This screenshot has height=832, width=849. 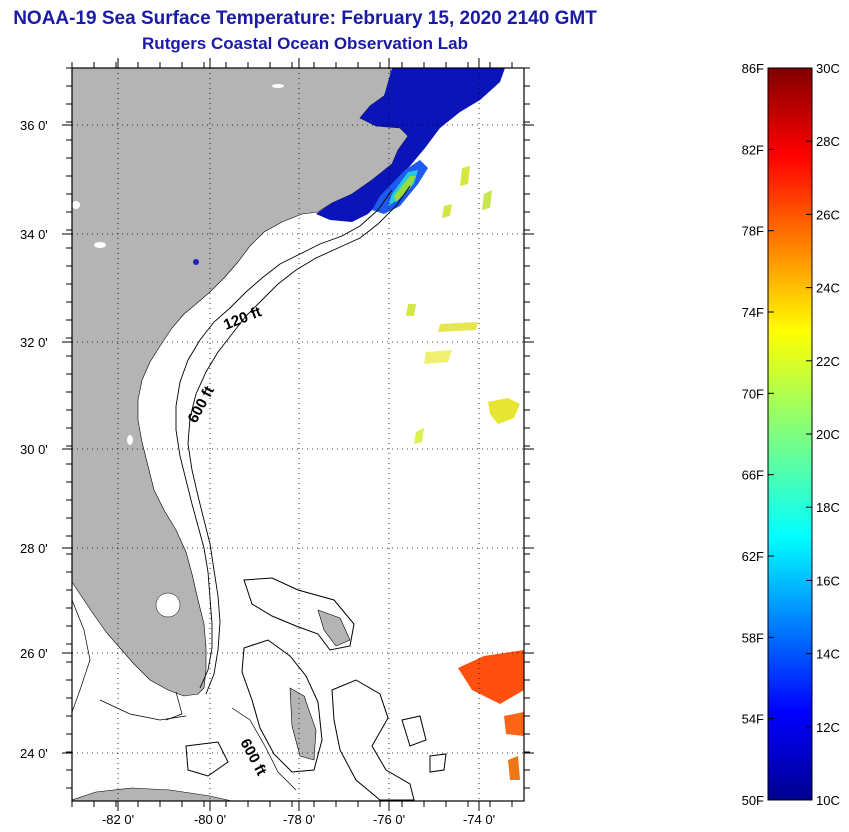 I want to click on cuba-land, so click(x=152, y=794).